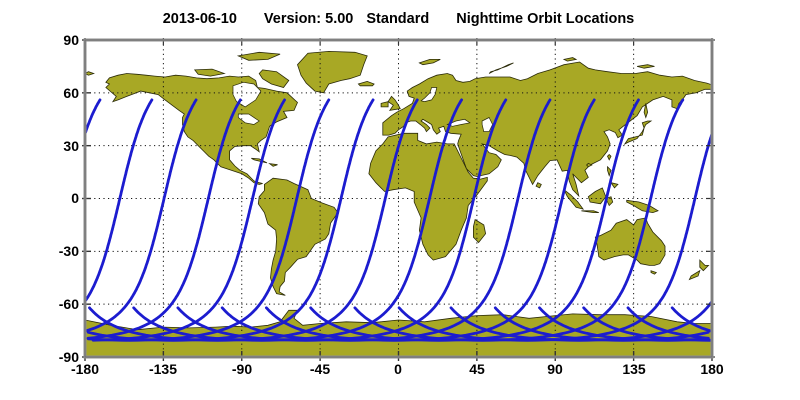 This screenshot has height=400, width=800. I want to click on x-axis-tick-label: 0, so click(398, 369).